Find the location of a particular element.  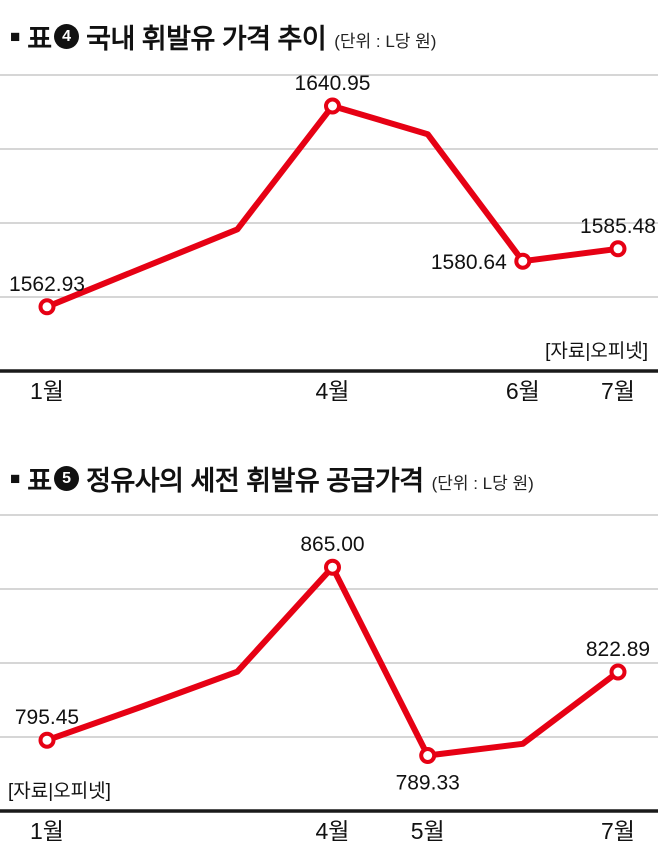

value-label: 1562.93 is located at coordinates (47, 284).